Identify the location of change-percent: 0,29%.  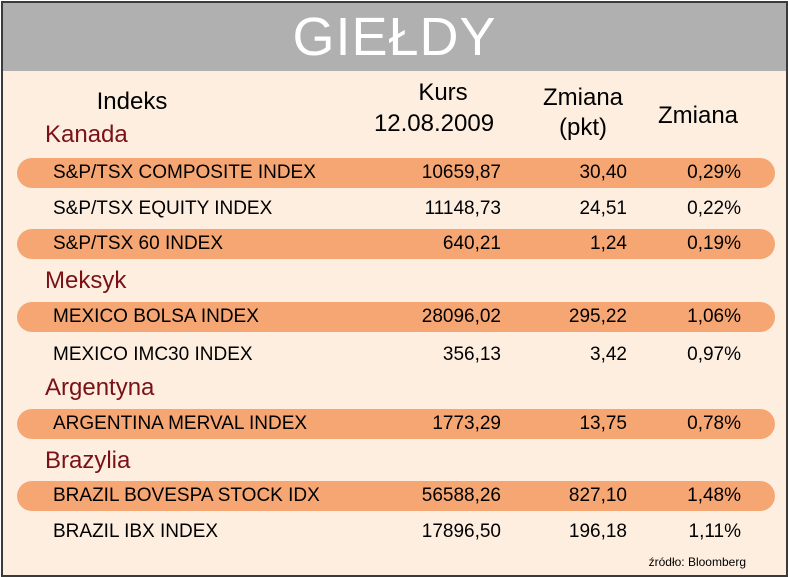
(714, 172).